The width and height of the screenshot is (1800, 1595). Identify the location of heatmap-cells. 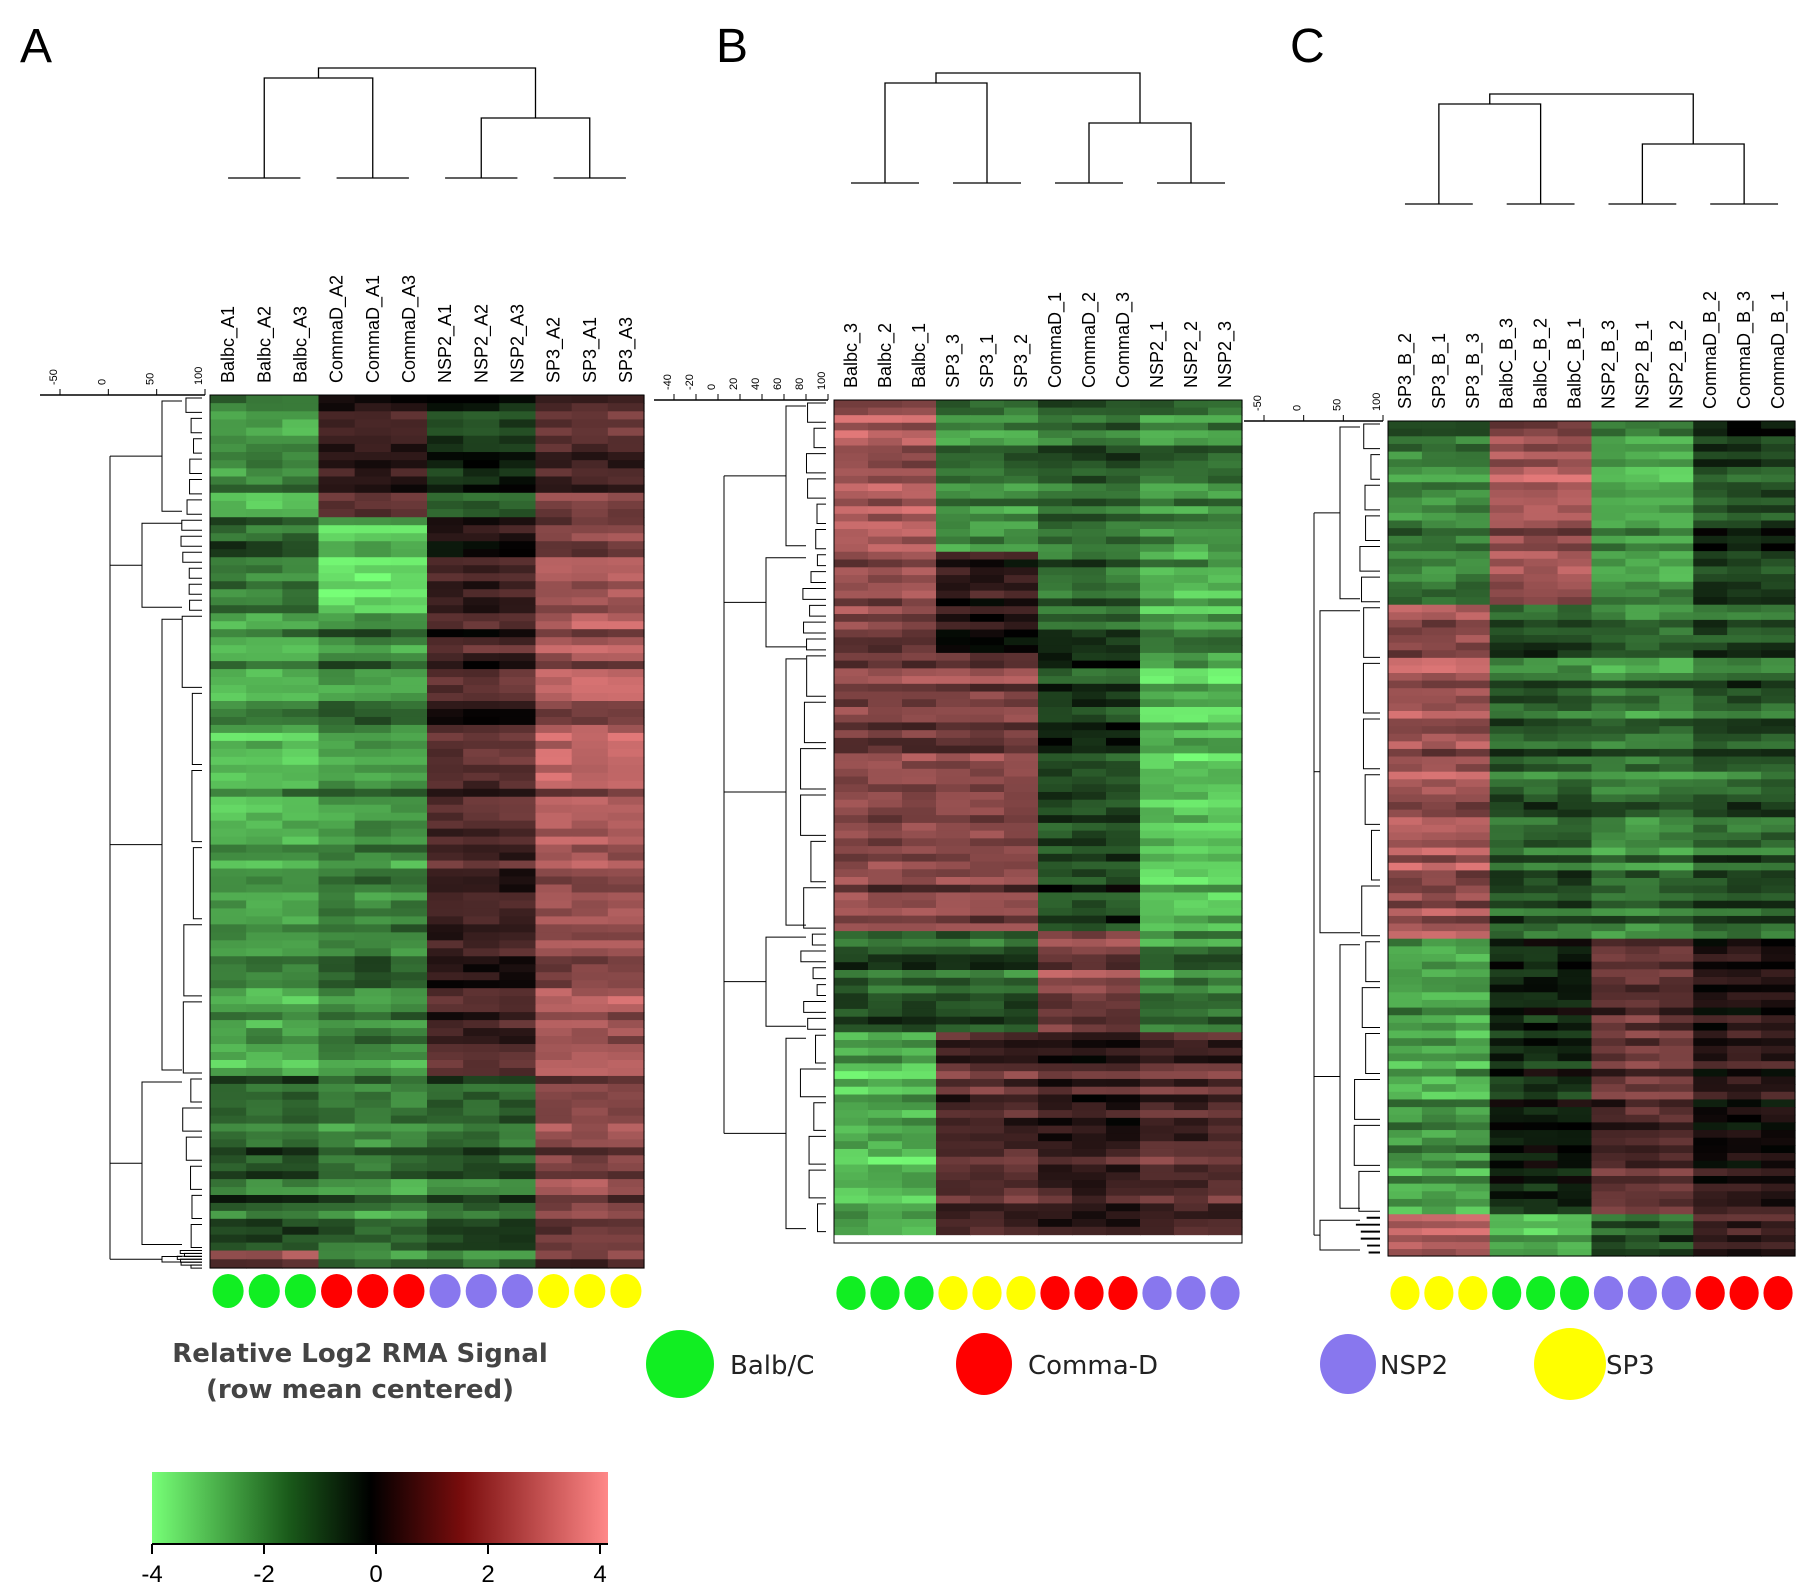
(1592, 839).